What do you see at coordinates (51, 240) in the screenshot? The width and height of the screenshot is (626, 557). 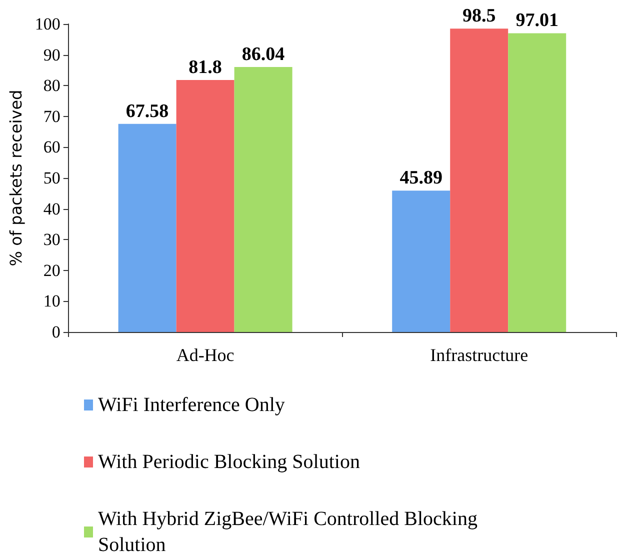 I see `y-tick-label: 30` at bounding box center [51, 240].